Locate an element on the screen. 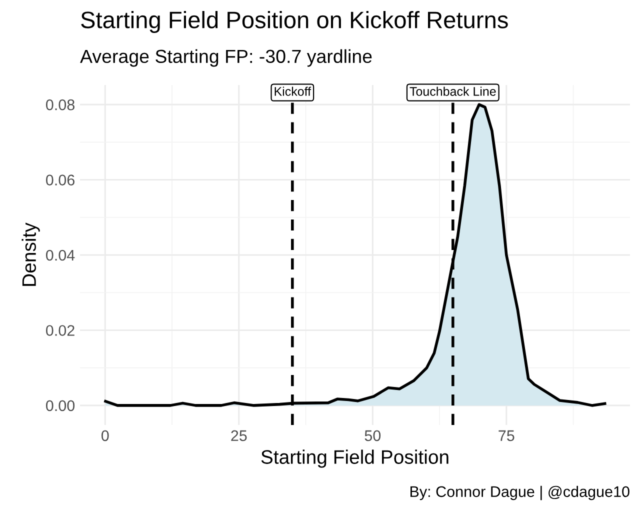  chart-subtitle: Average Starting FP: -30.7 yardline is located at coordinates (226, 58).